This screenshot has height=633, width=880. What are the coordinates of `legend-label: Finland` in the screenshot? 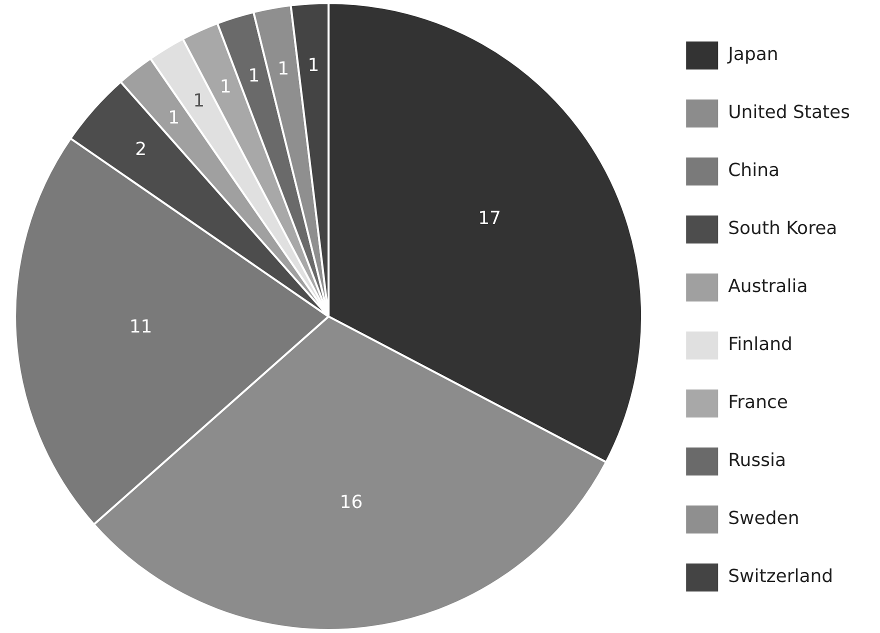 It's located at (760, 345).